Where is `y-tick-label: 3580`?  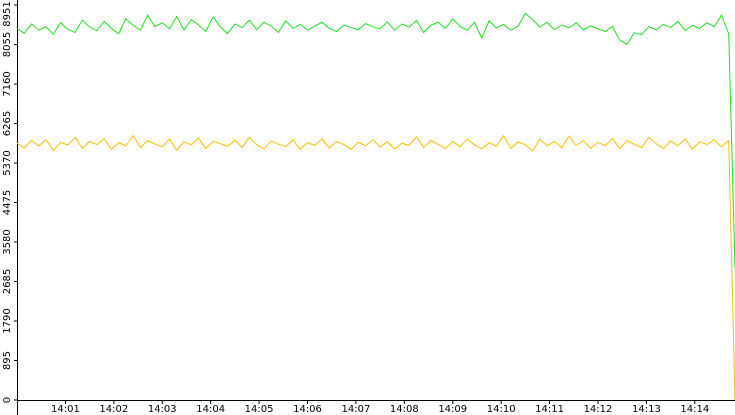 y-tick-label: 3580 is located at coordinates (7, 241).